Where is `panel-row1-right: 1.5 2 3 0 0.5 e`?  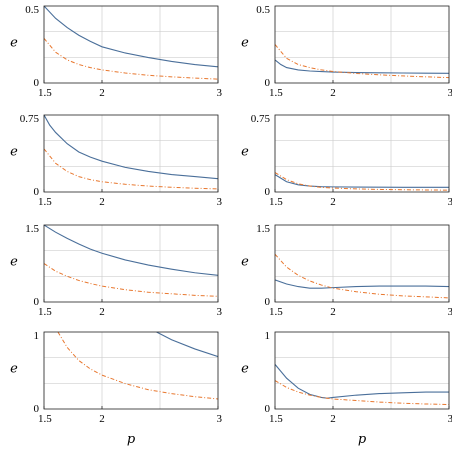
panel-row1-right: 1.5 2 3 0 0.5 e is located at coordinates (346, 51).